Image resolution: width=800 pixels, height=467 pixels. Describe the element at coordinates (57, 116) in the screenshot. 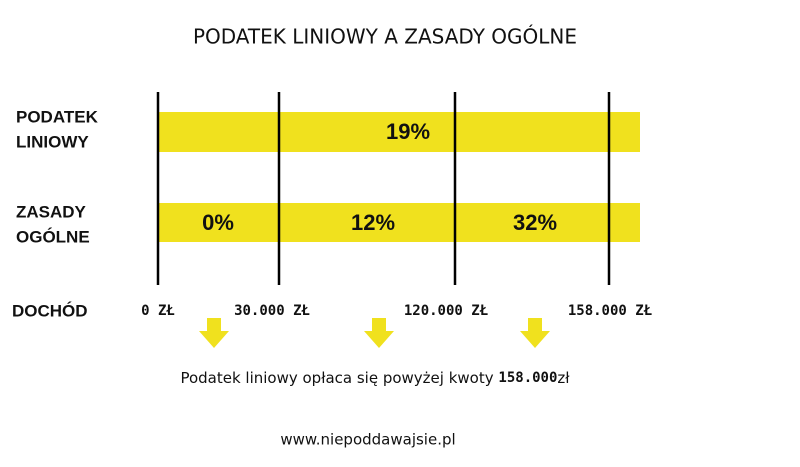

I see `row-label: PODATEK` at that location.